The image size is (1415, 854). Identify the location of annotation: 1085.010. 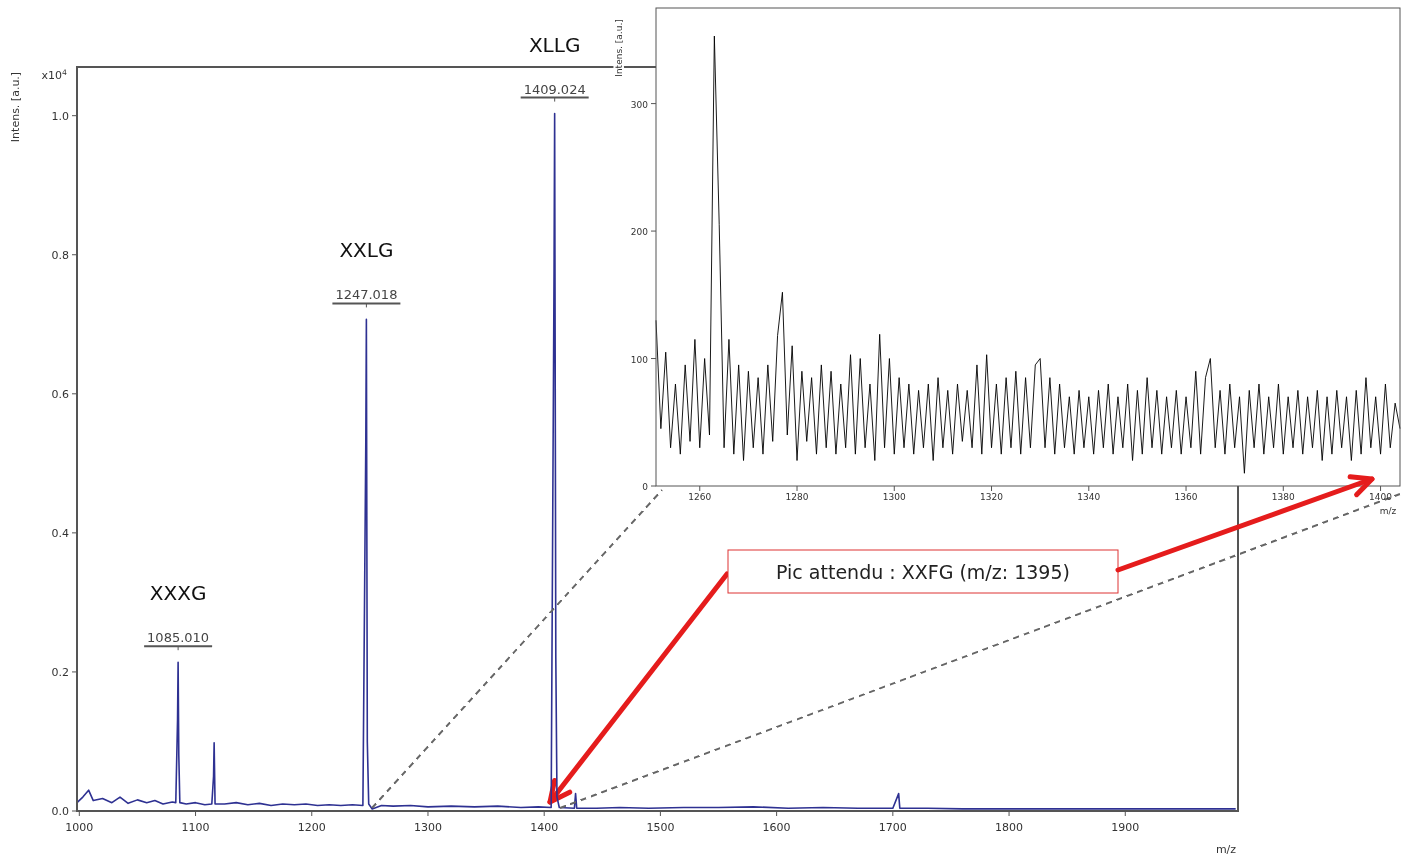
(178, 638).